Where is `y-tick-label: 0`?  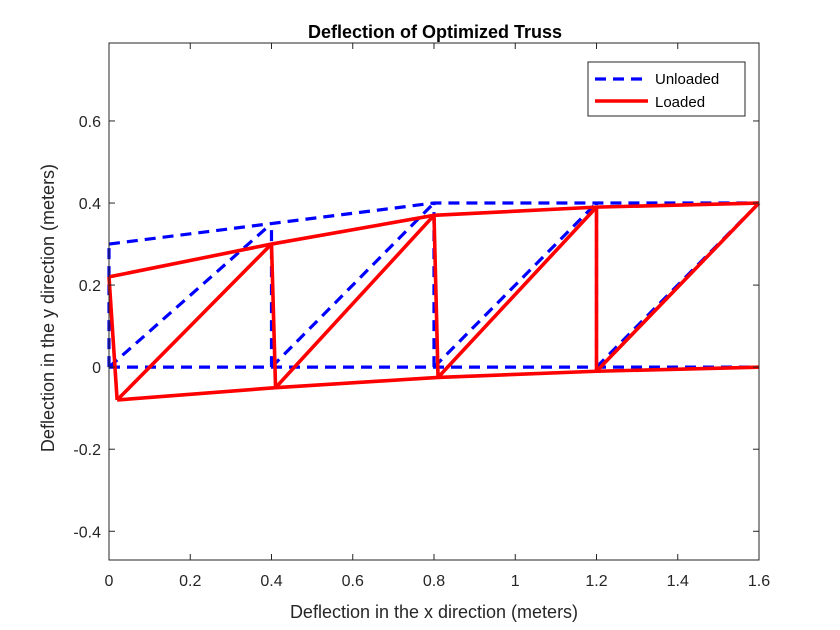
y-tick-label: 0 is located at coordinates (96, 368).